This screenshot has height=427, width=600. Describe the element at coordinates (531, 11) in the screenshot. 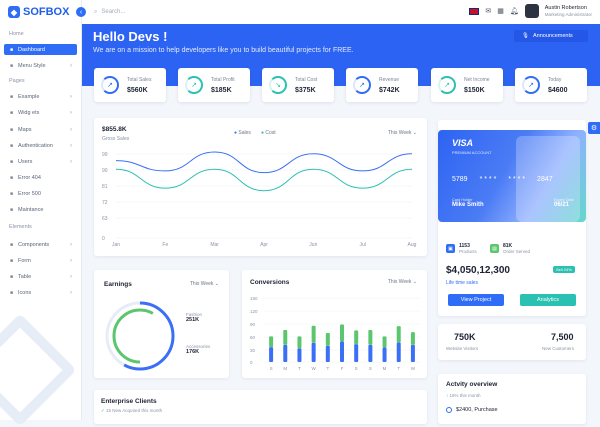

I see `avatar` at that location.